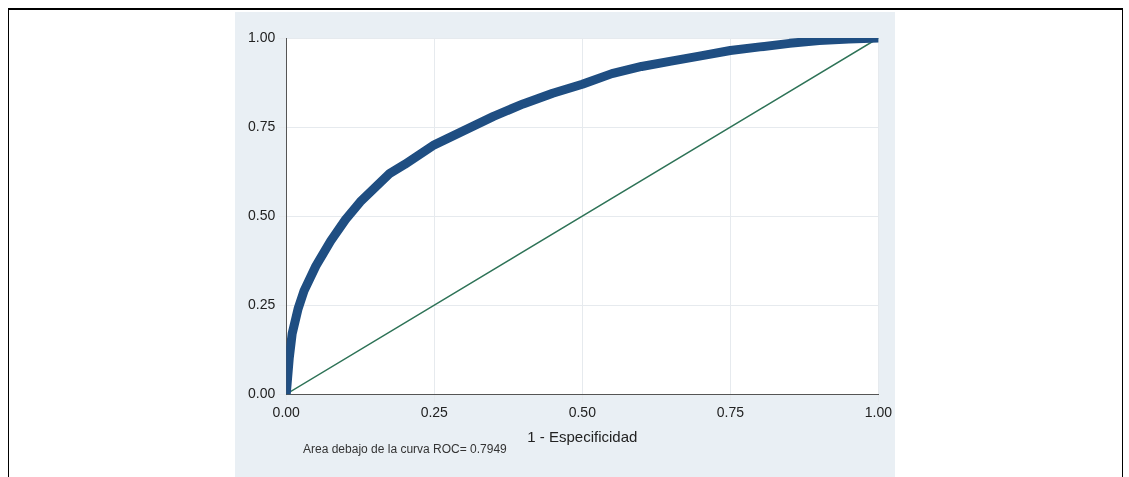 The height and width of the screenshot is (477, 1129). I want to click on x-tick-label: 0.50, so click(582, 412).